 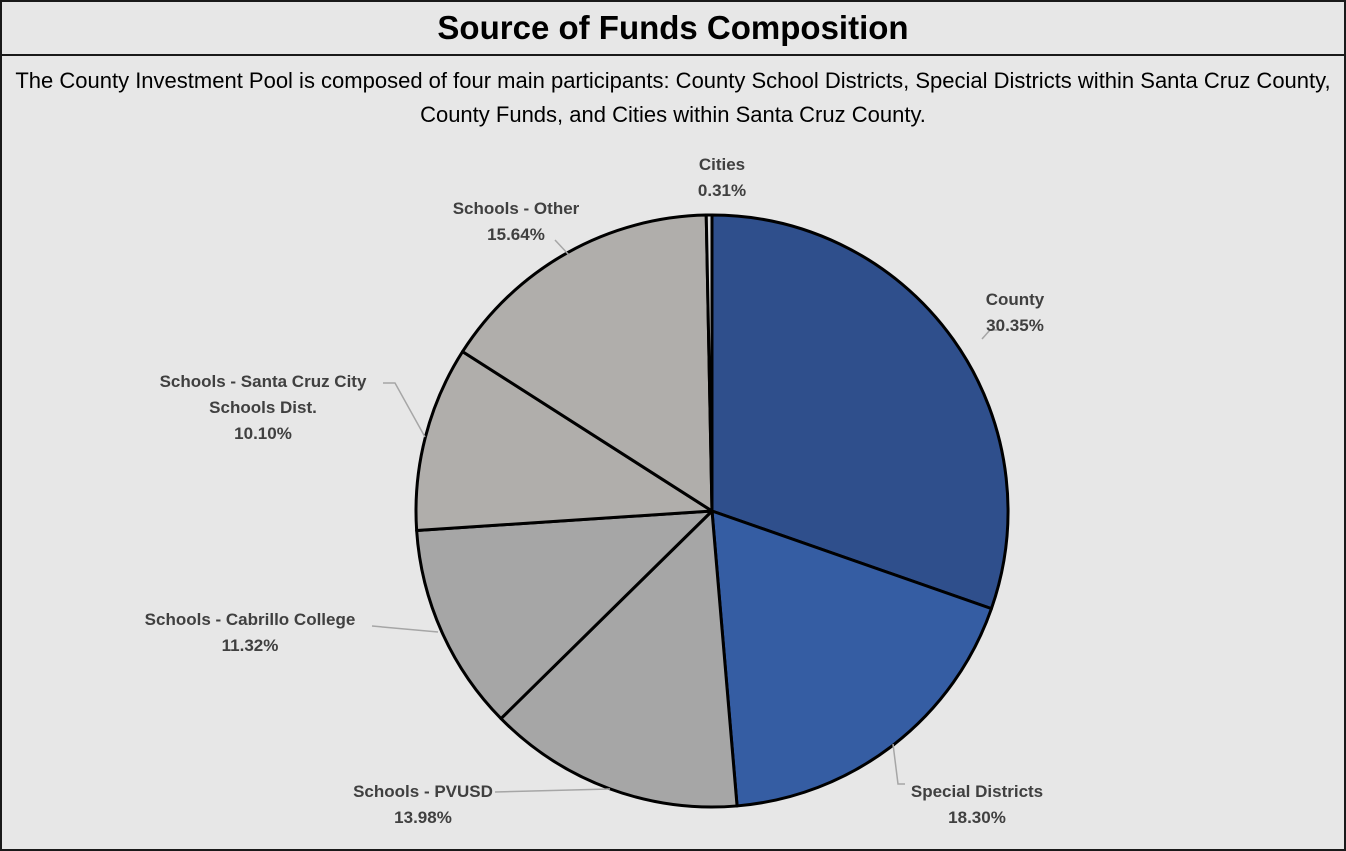 I want to click on data-label: Schools - Cabrillo College 11.32%, so click(x=250, y=632).